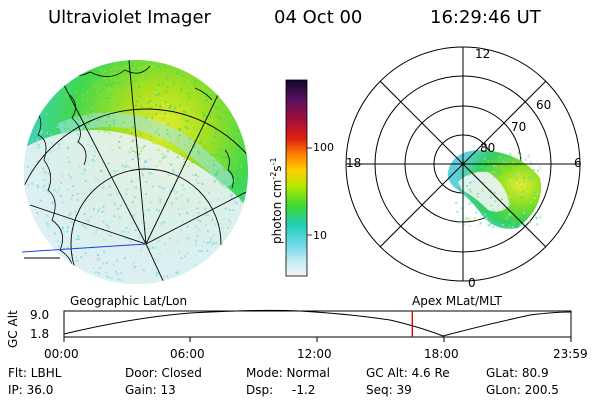 Image resolution: width=600 pixels, height=400 pixels. What do you see at coordinates (150, 390) in the screenshot?
I see `status-gain: Gain: 13` at bounding box center [150, 390].